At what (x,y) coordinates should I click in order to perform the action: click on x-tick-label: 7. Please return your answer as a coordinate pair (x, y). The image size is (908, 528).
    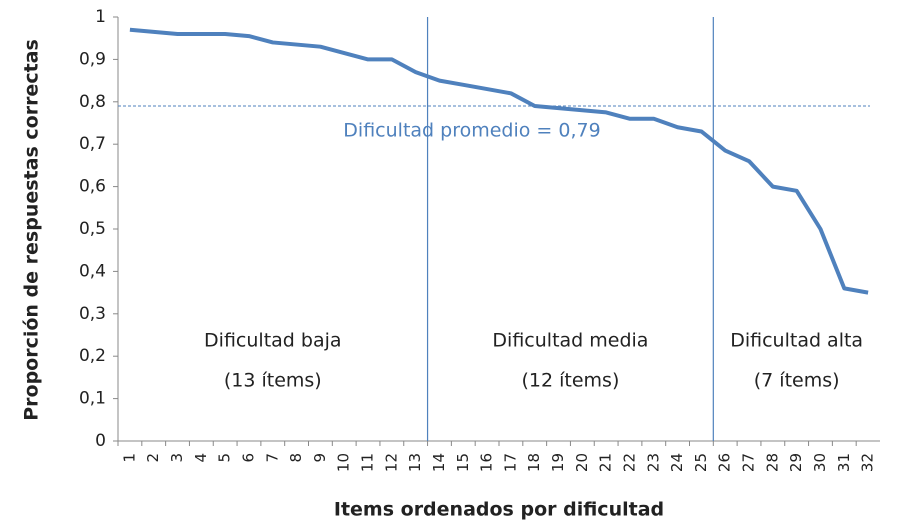
    Looking at the image, I should click on (272, 458).